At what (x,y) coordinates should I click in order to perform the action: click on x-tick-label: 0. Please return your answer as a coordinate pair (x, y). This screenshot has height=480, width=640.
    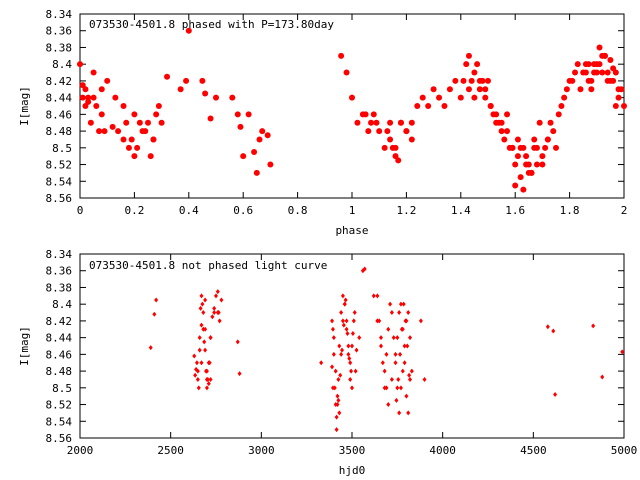
    Looking at the image, I should click on (80, 210).